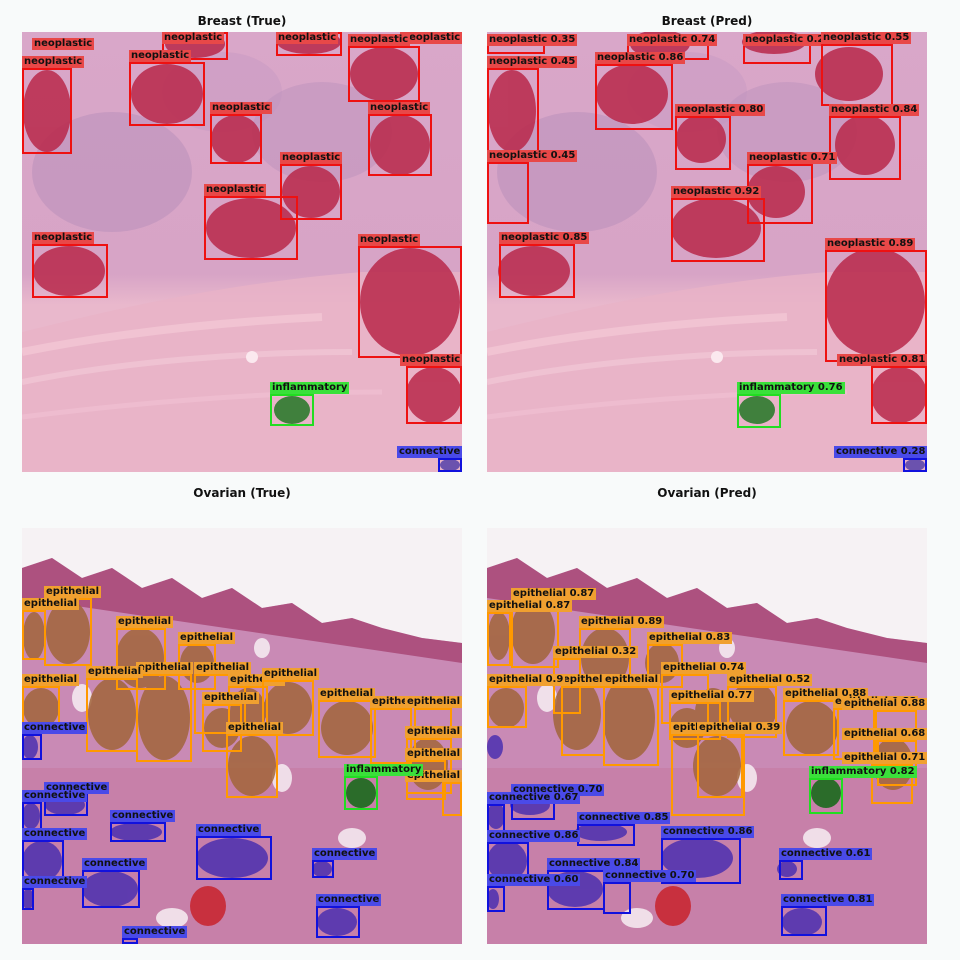  I want to click on epithelial-label: epithelial 0.9, so click(526, 680).